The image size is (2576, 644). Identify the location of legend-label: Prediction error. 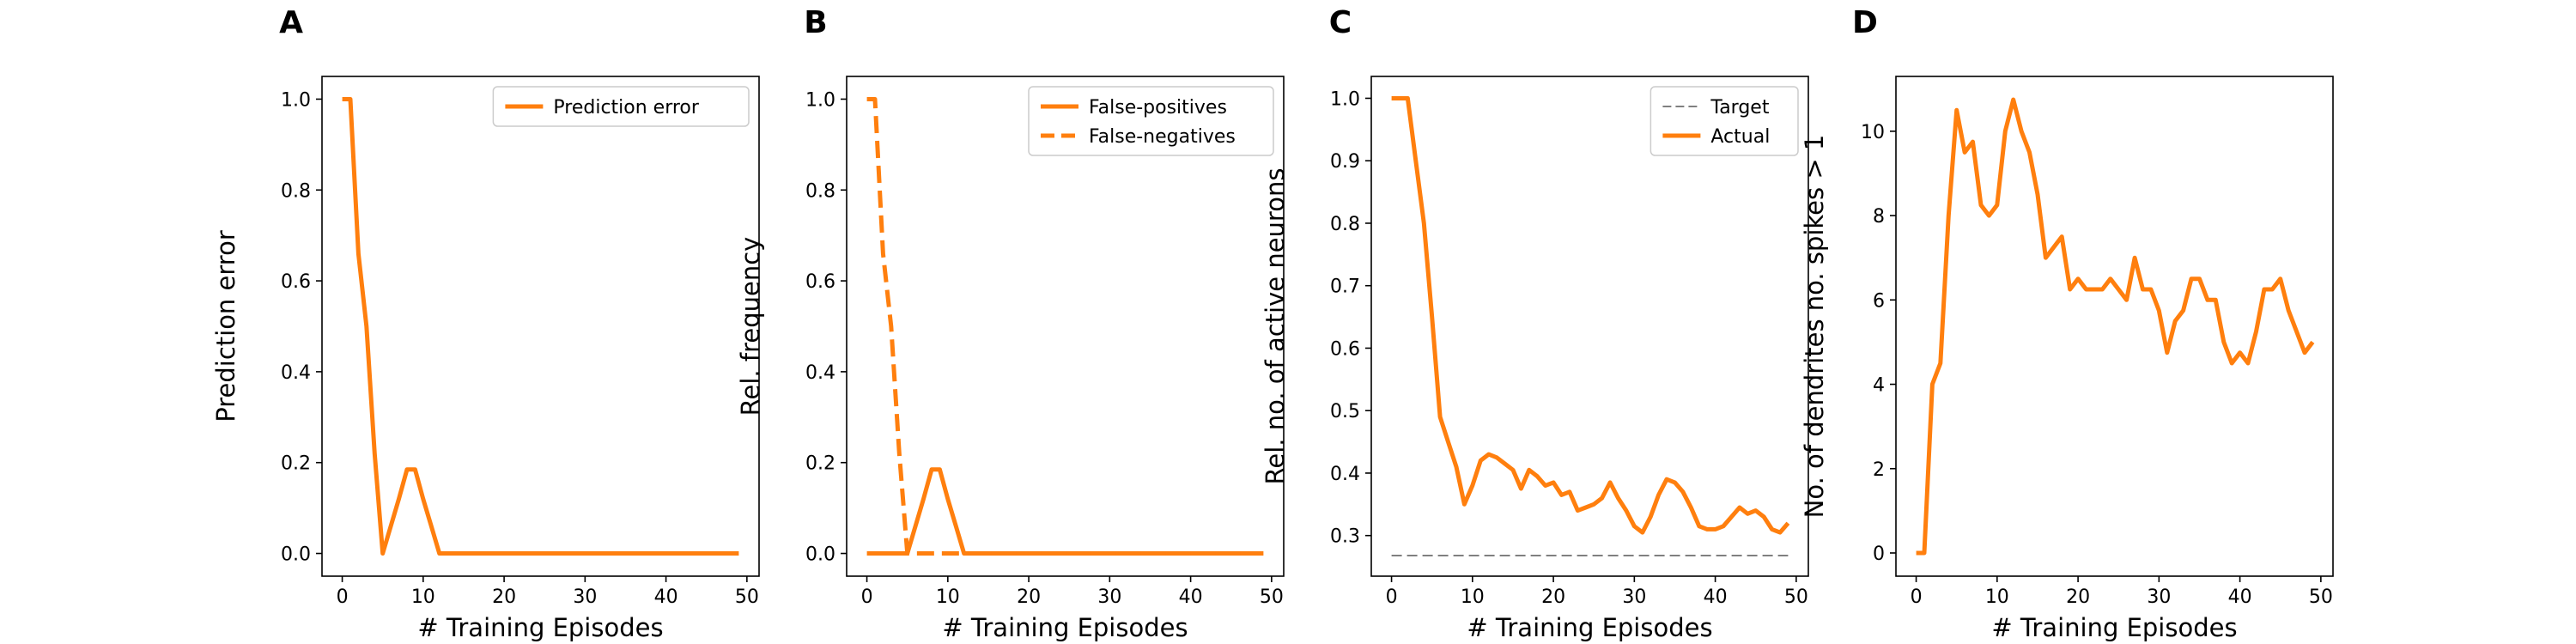
(626, 107).